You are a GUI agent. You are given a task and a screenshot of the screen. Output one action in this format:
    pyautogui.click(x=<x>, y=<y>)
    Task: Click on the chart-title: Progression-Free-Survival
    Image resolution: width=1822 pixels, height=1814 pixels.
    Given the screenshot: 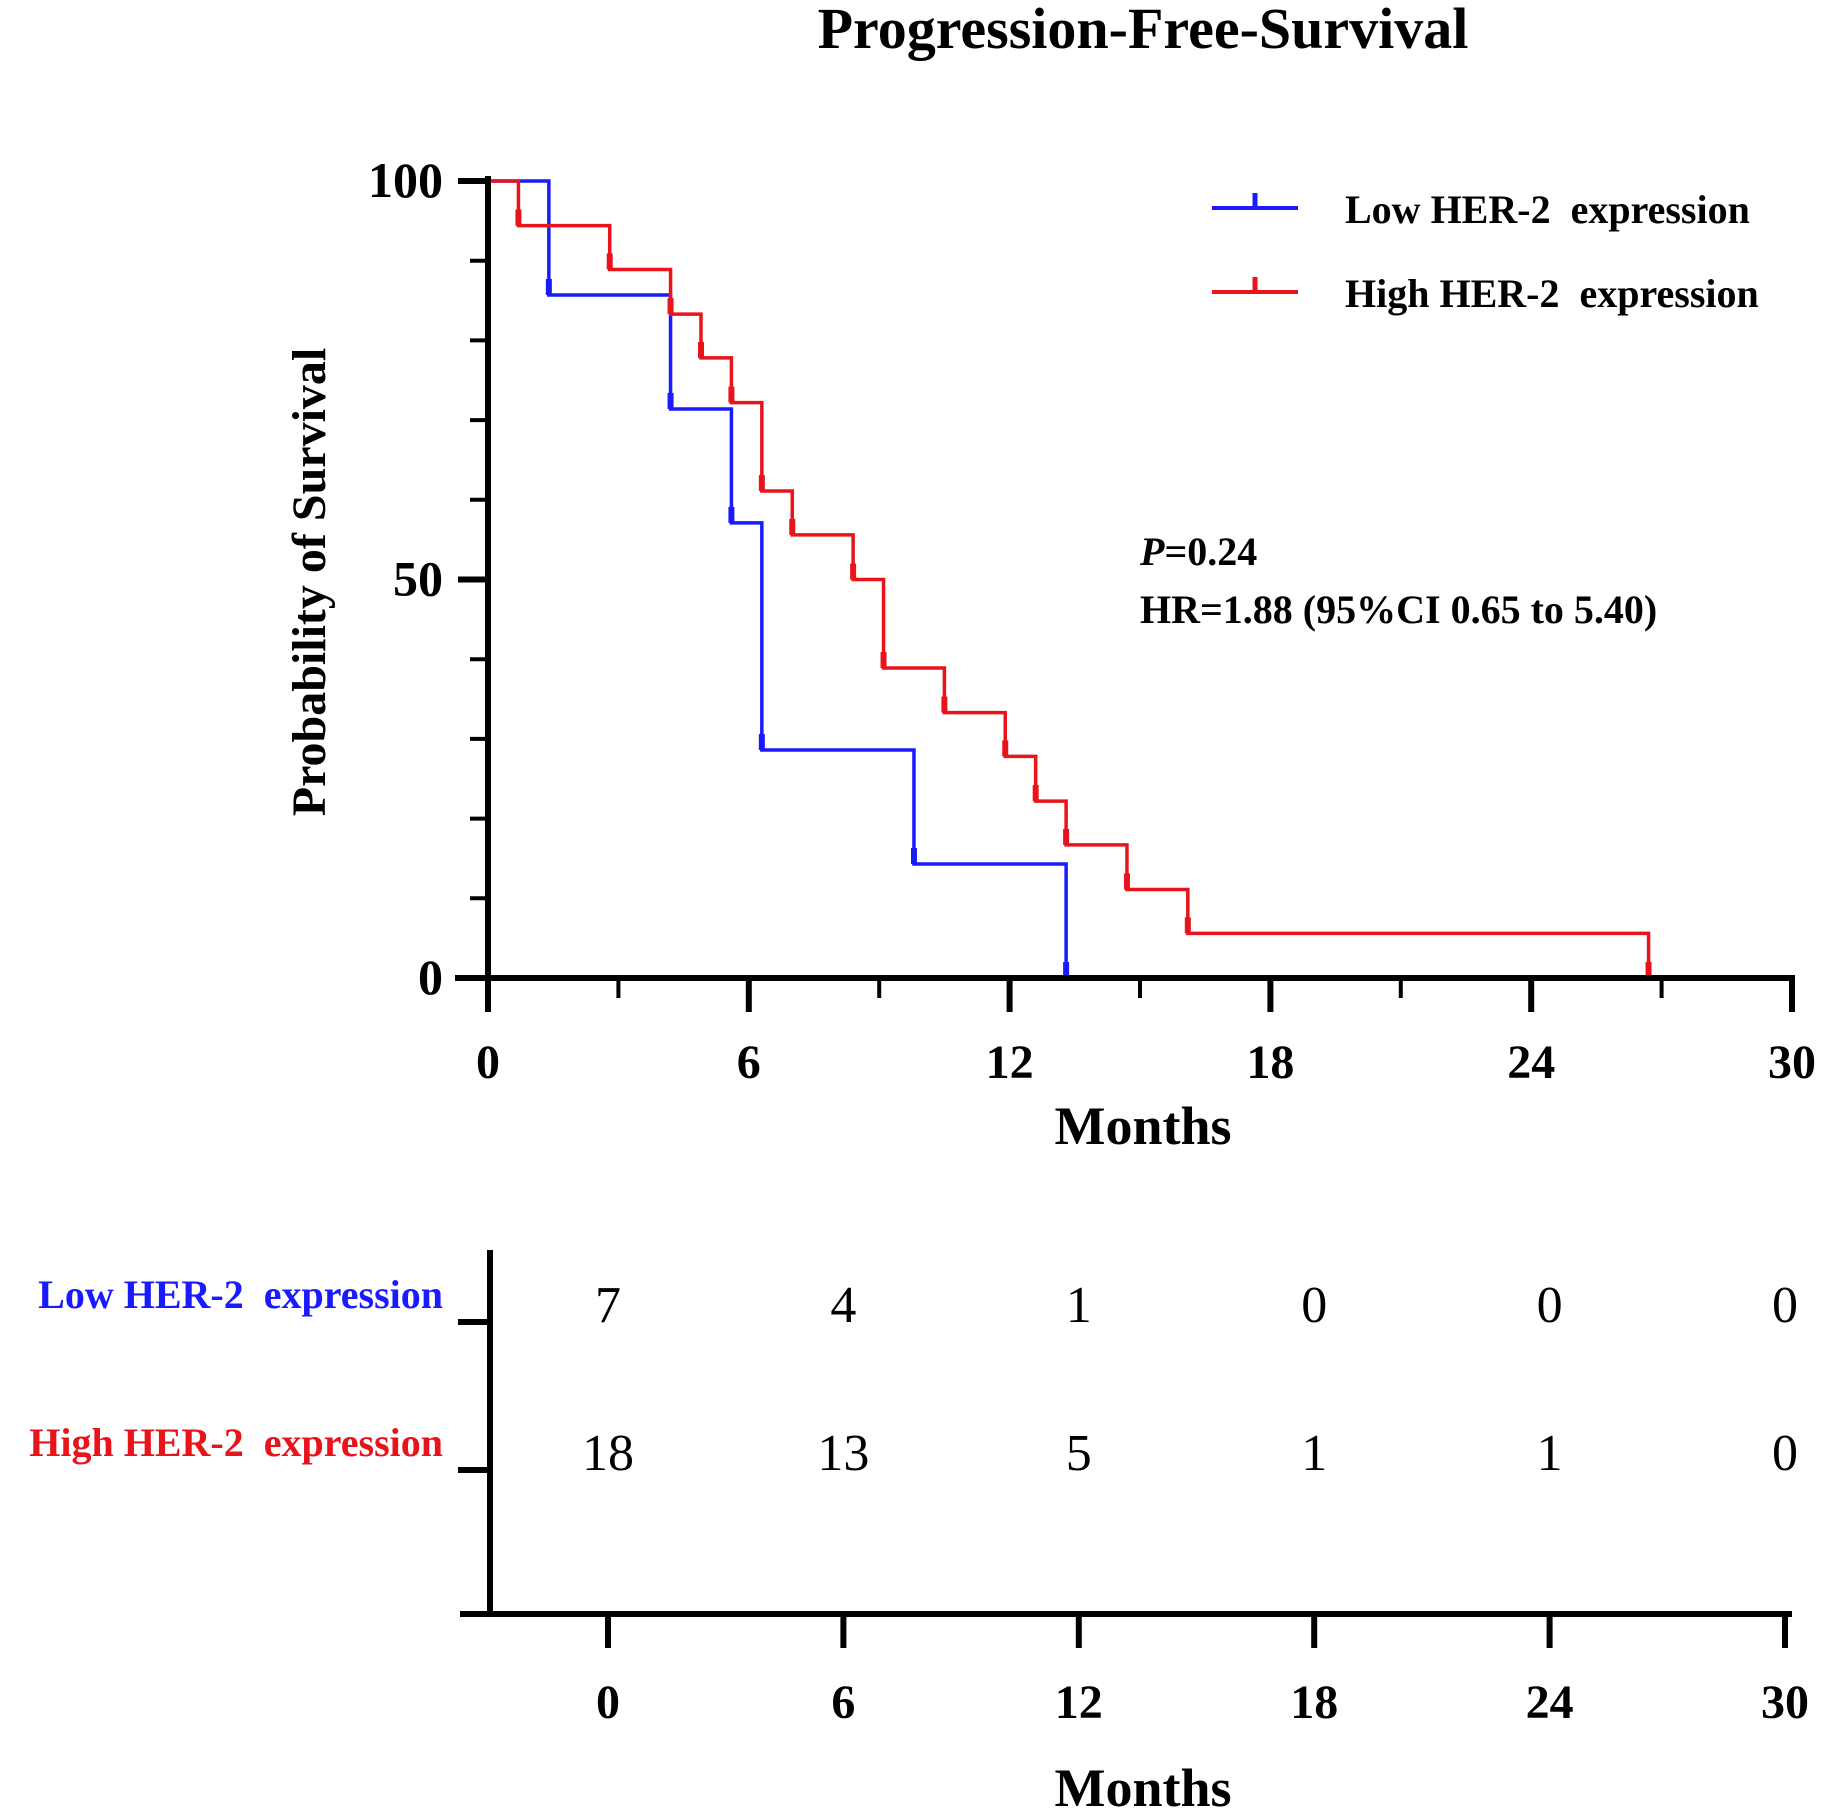 What is the action you would take?
    pyautogui.click(x=1143, y=30)
    